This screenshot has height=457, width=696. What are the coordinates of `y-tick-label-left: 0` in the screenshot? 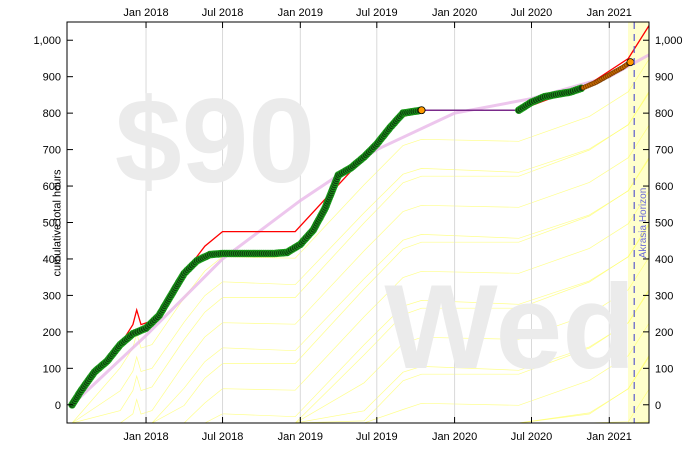 It's located at (58, 406).